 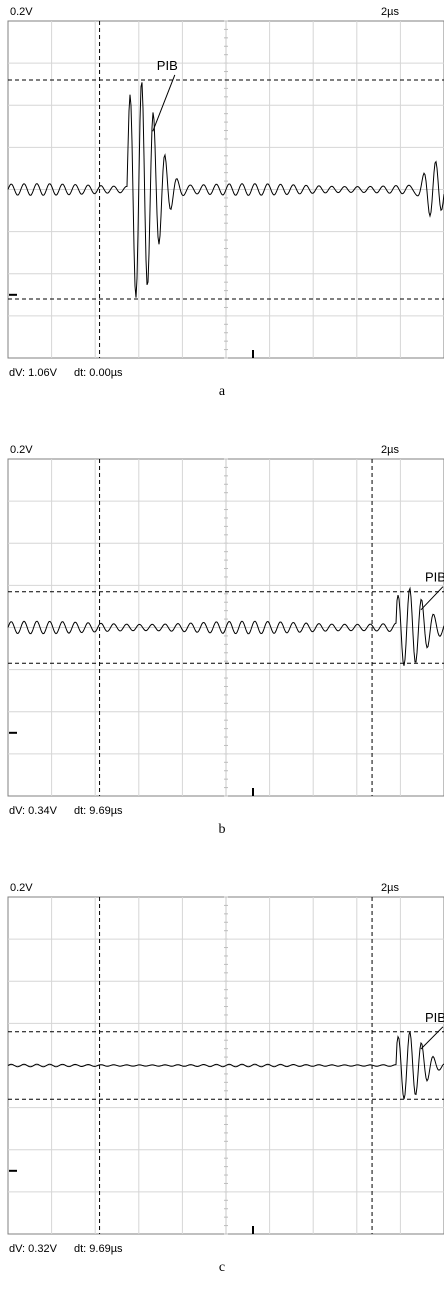 What do you see at coordinates (222, 391) in the screenshot?
I see `panel-caption: a` at bounding box center [222, 391].